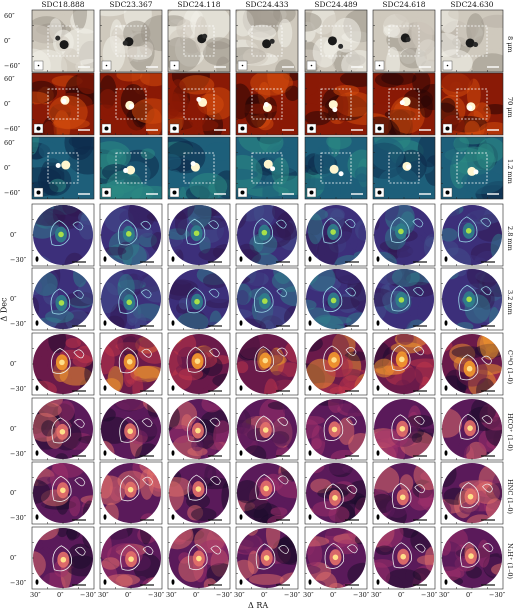 The width and height of the screenshot is (520, 612). Describe the element at coordinates (404, 4) in the screenshot. I see `column-title: SDC24.618` at that location.